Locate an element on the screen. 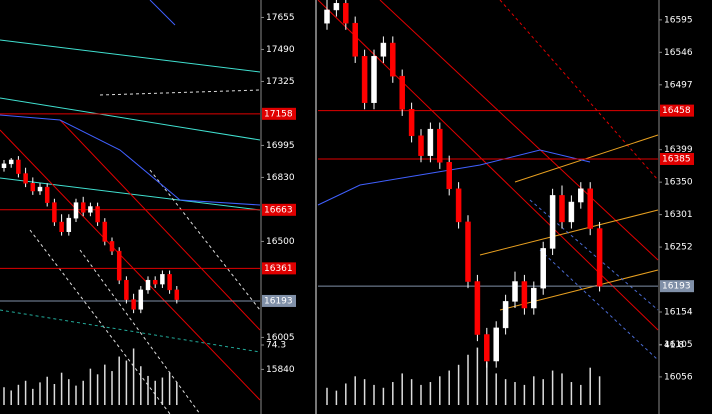  y-tick-label: 16154 is located at coordinates (678, 312).